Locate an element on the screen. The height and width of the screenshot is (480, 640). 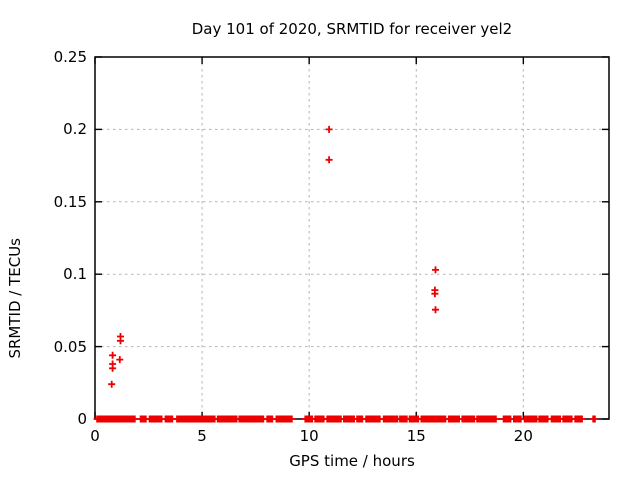
x-tick-label: 10 is located at coordinates (309, 436).